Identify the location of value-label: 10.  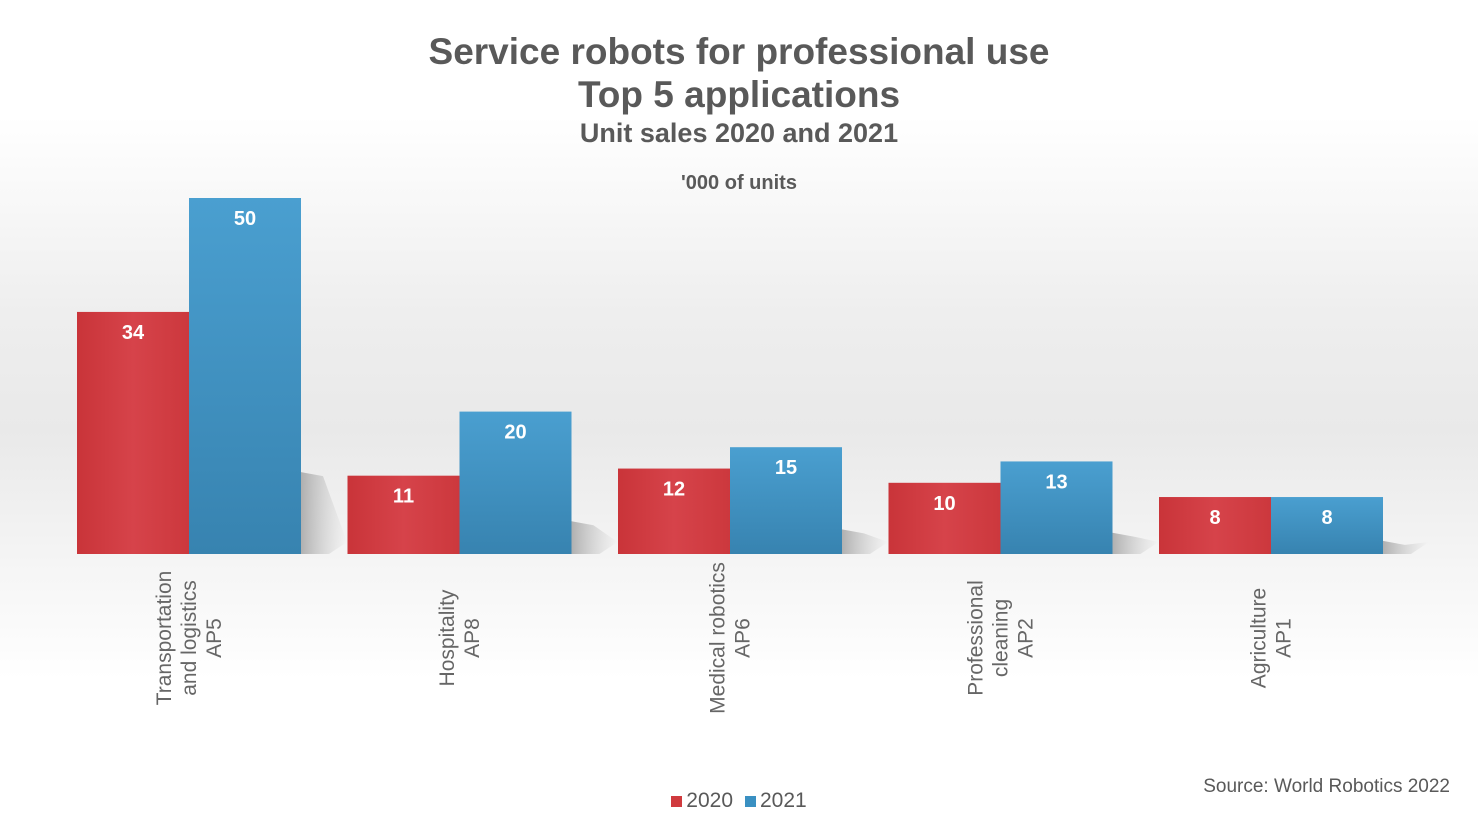
(944, 504).